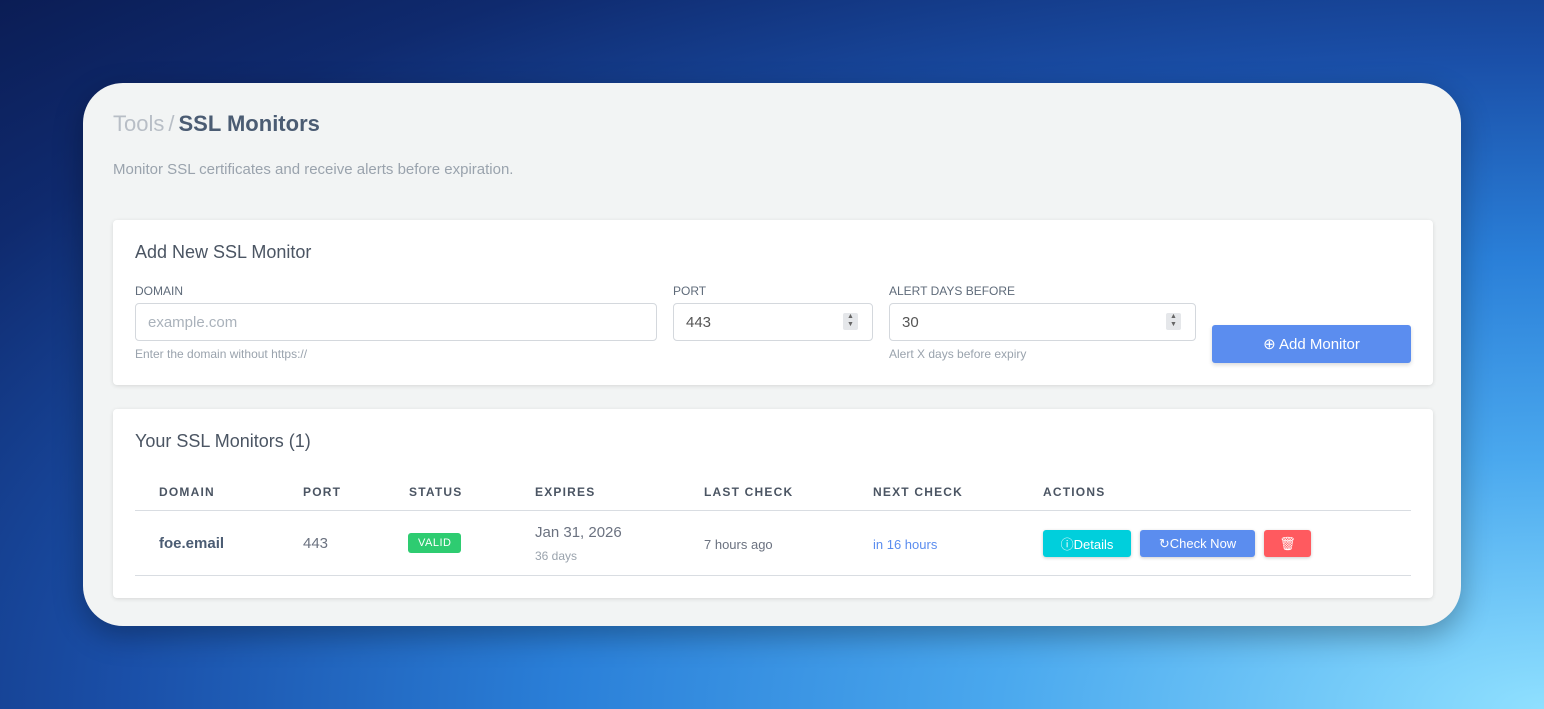 The width and height of the screenshot is (1544, 709). I want to click on page-title: SSL Monitors, so click(249, 123).